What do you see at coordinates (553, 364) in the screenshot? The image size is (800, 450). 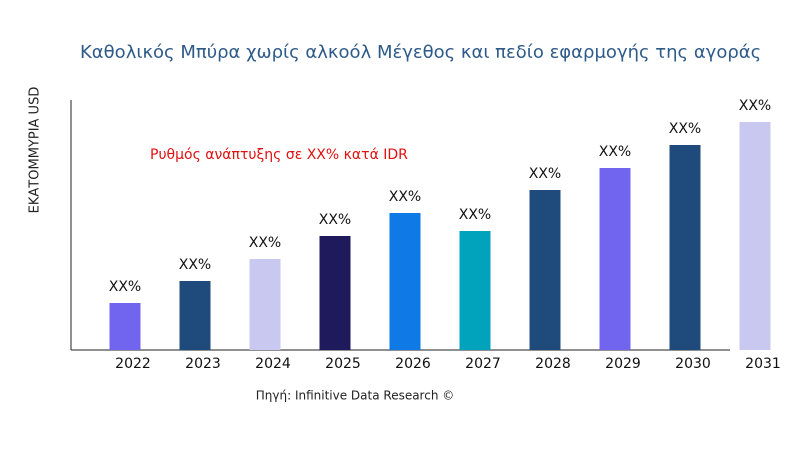 I see `x-tick-label: 2028` at bounding box center [553, 364].